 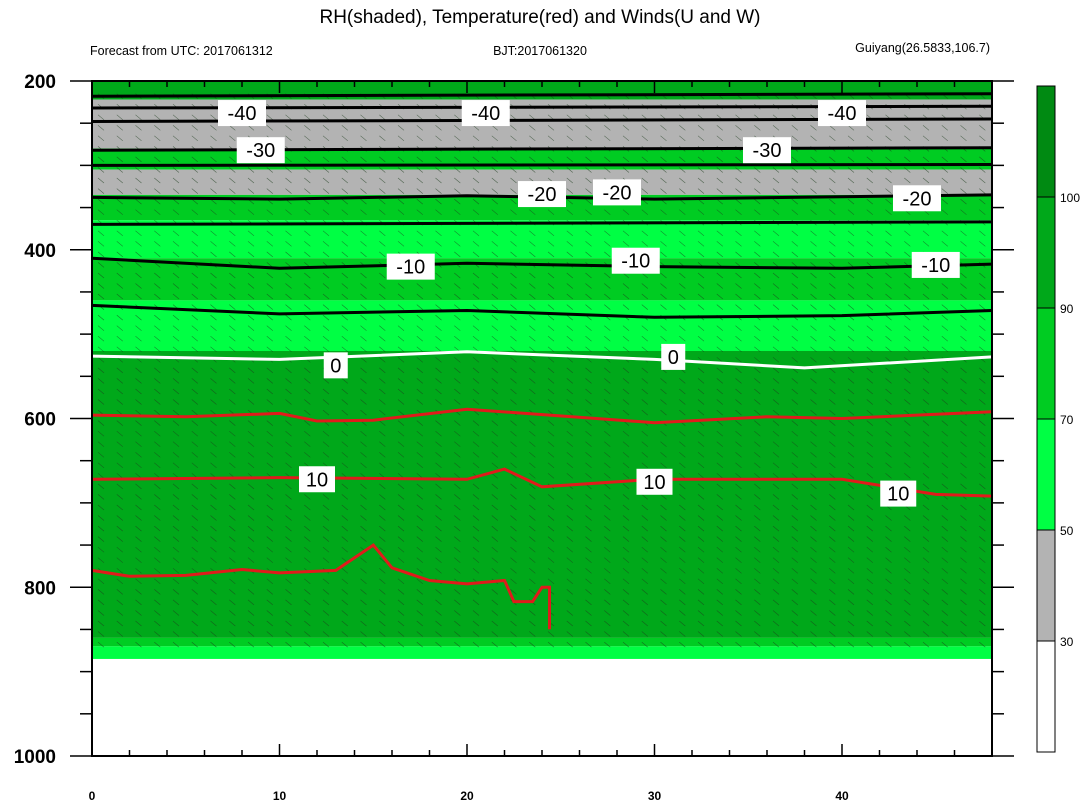 What do you see at coordinates (40, 420) in the screenshot?
I see `y-tick-label-2: 600` at bounding box center [40, 420].